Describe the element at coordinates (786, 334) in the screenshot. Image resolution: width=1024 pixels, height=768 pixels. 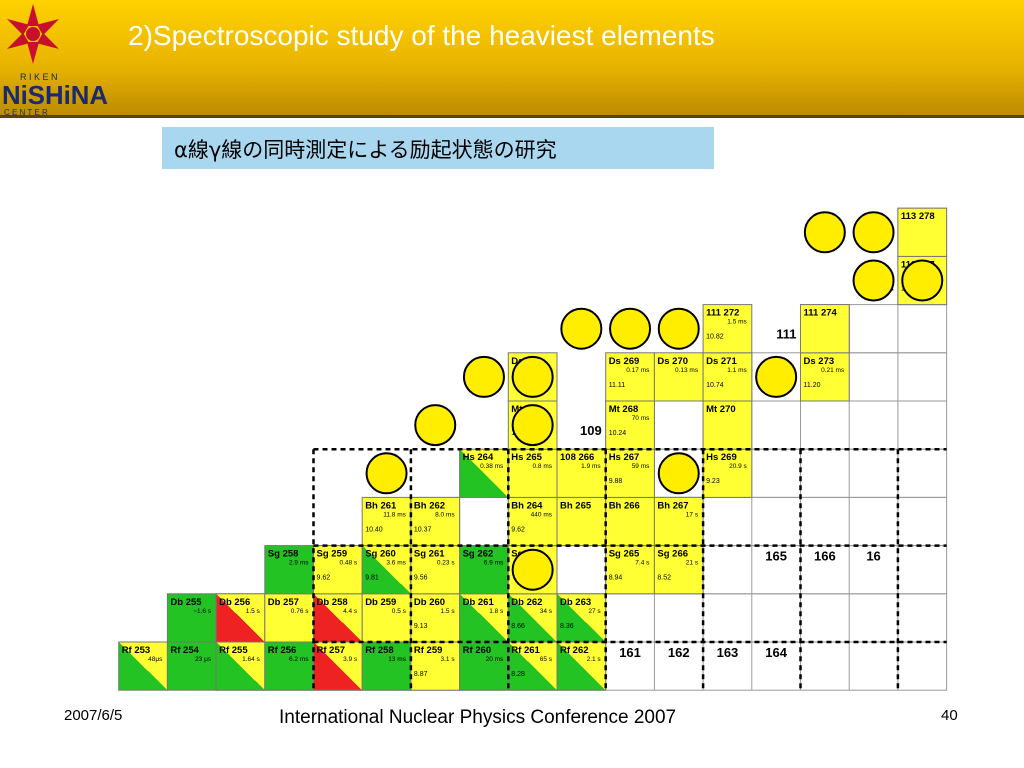
I see `proton-number-111: 111` at that location.